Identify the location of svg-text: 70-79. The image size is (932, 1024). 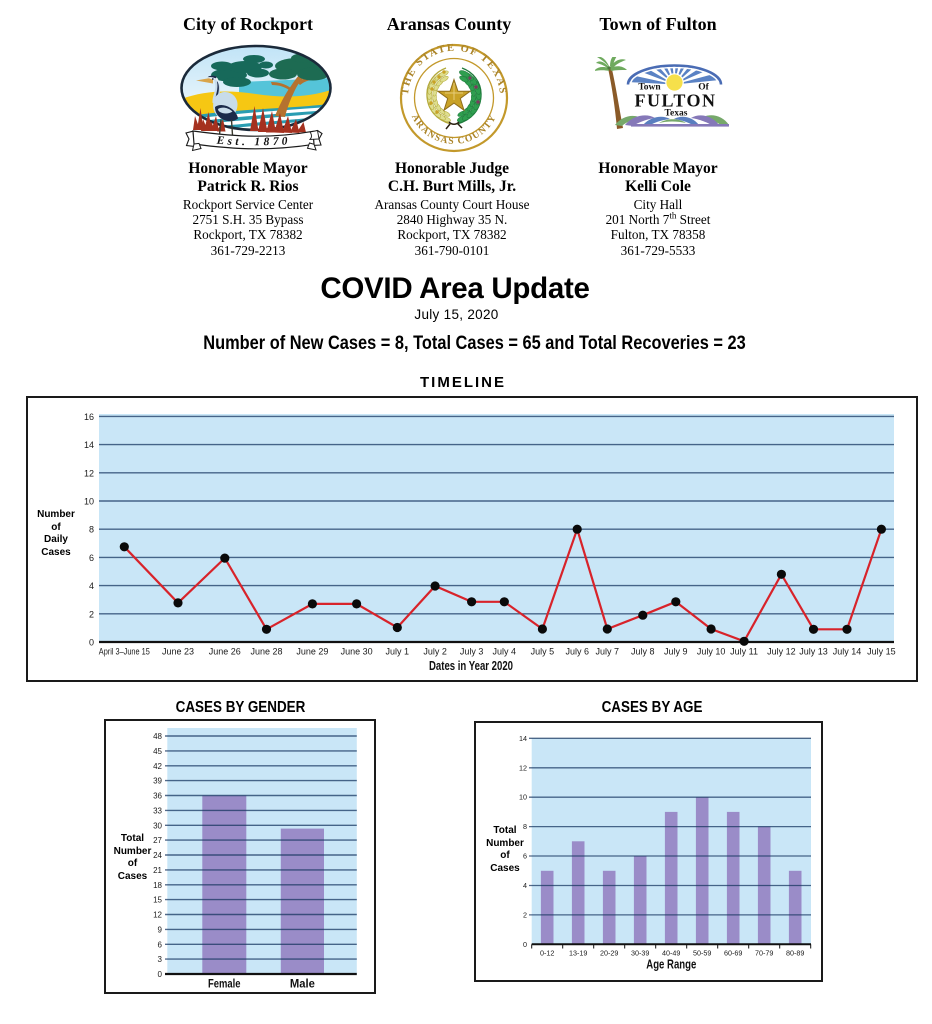
(764, 953).